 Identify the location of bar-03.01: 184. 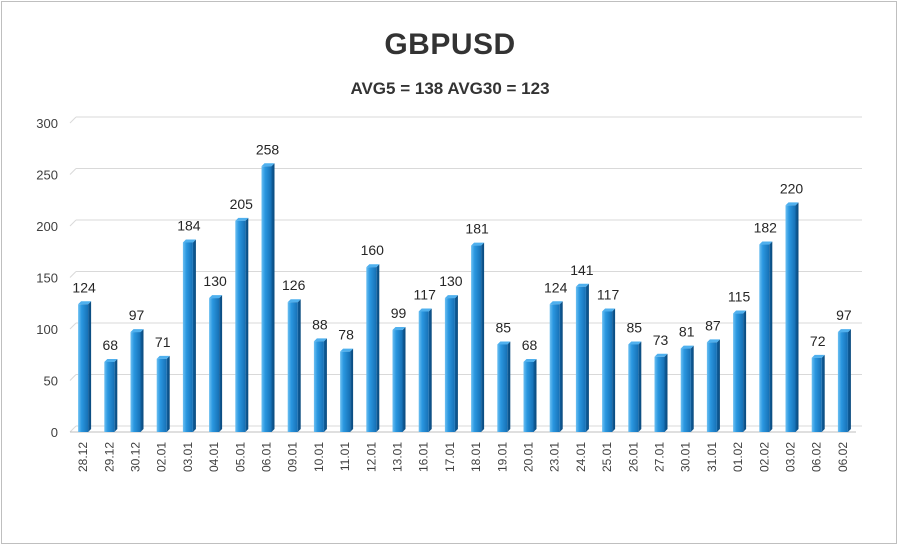
(189, 324).